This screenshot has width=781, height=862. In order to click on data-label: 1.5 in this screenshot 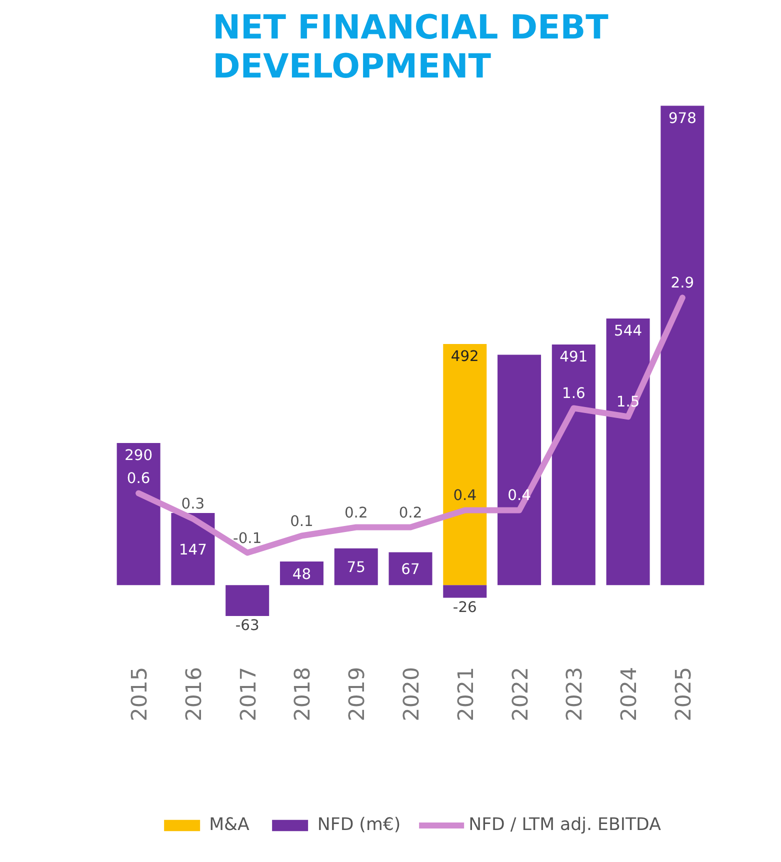, I will do `click(628, 402)`.